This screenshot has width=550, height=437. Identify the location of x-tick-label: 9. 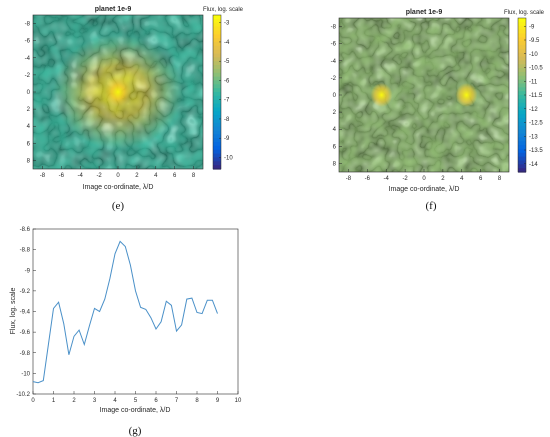
(218, 401).